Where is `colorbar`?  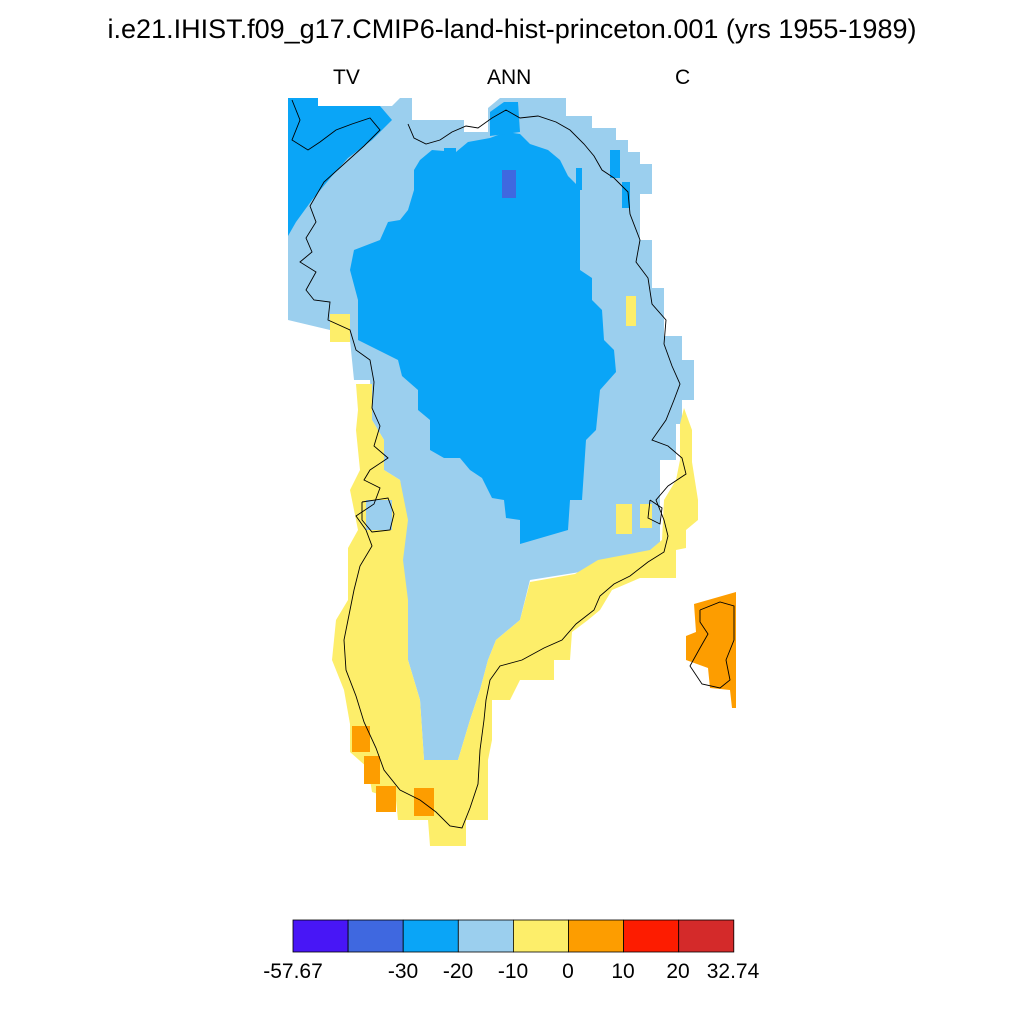 colorbar is located at coordinates (513, 936).